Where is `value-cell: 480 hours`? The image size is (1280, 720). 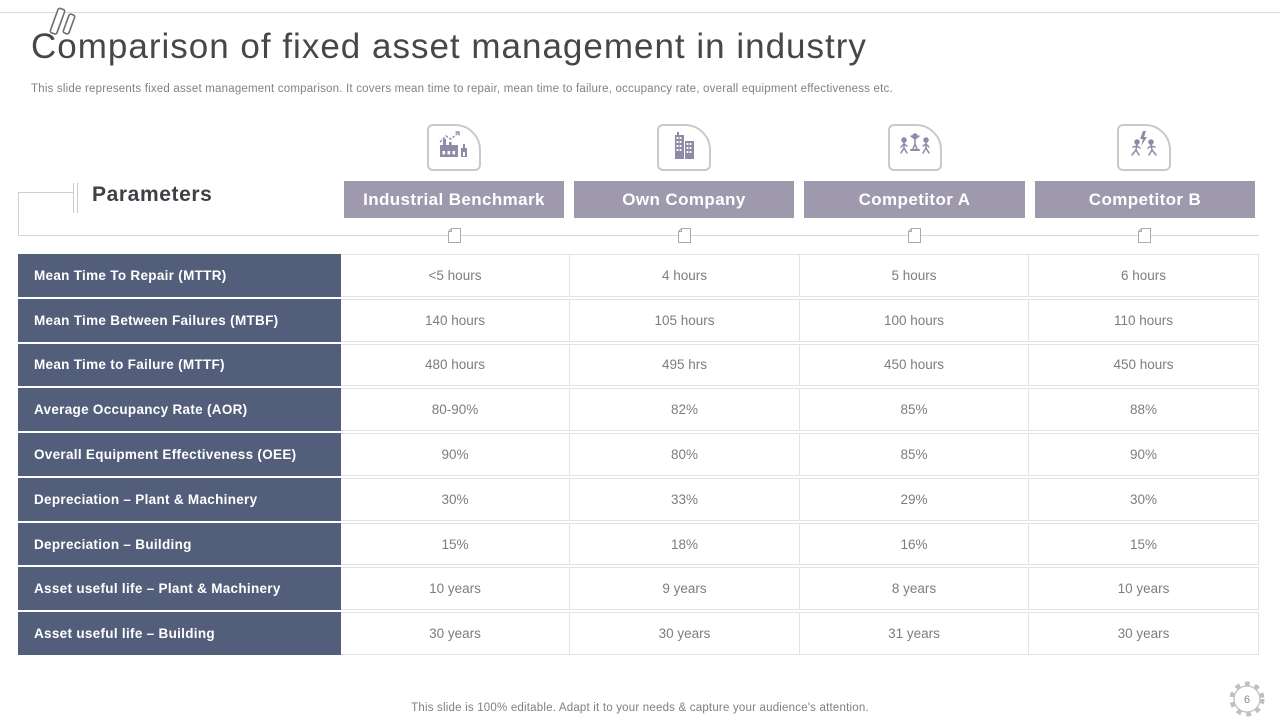
value-cell: 480 hours is located at coordinates (455, 365).